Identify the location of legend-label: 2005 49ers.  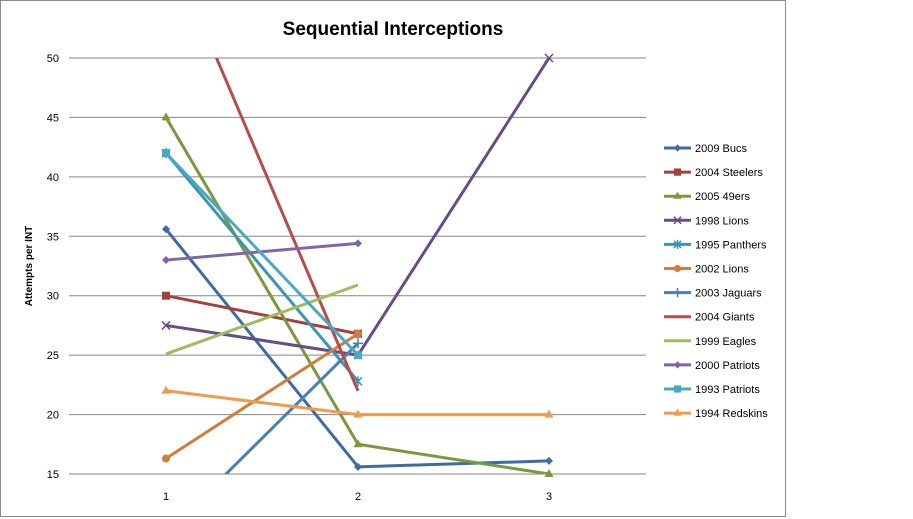
(723, 197).